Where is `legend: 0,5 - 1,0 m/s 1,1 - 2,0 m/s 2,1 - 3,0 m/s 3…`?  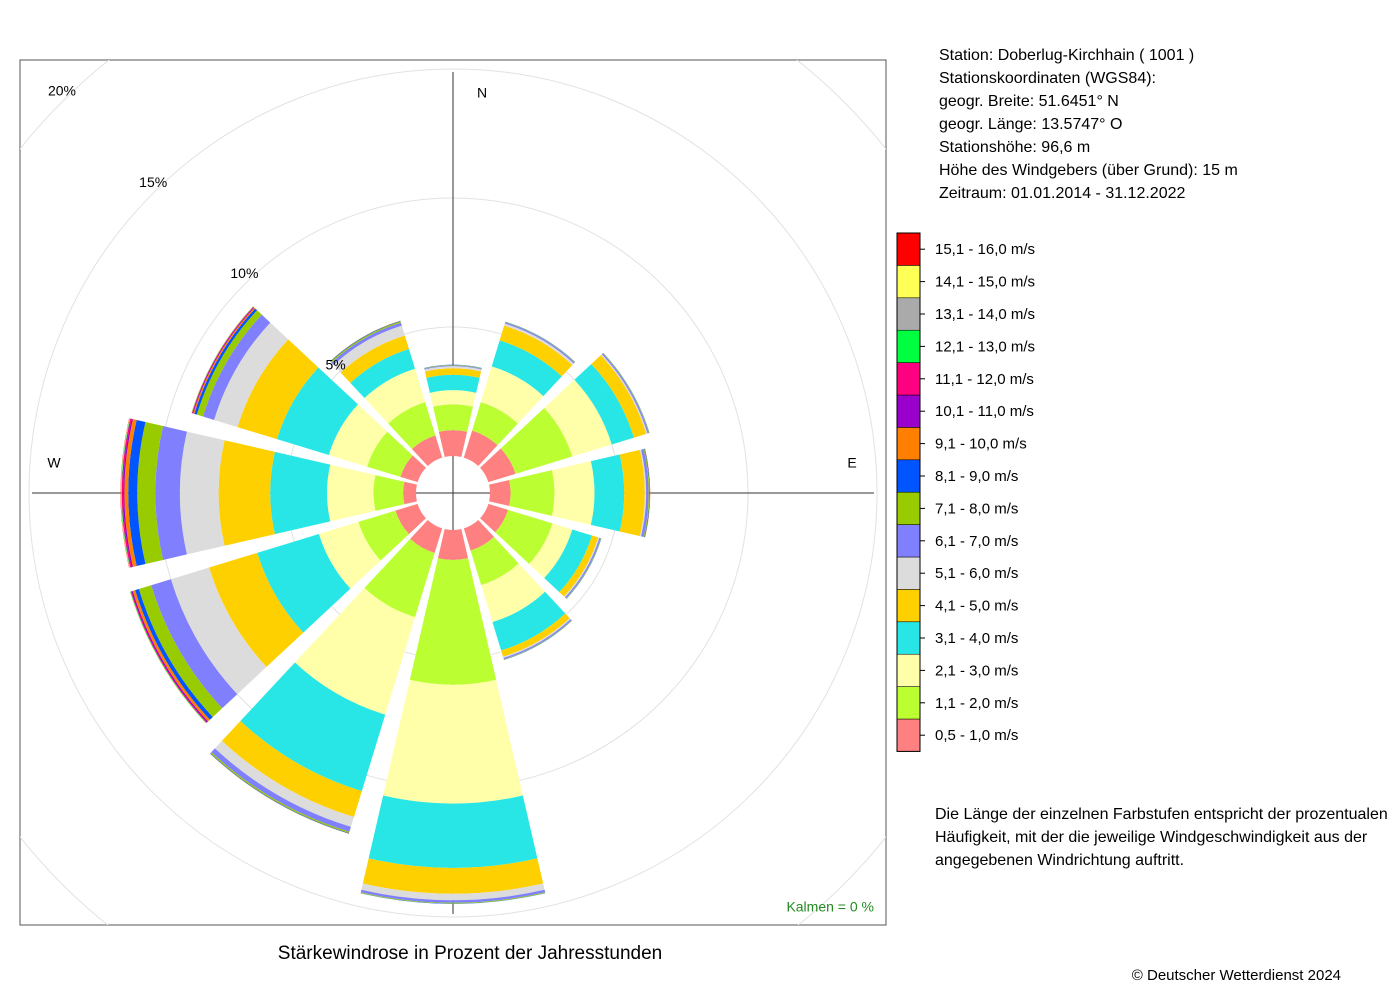 legend: 0,5 - 1,0 m/s 1,1 - 2,0 m/s 2,1 - 3,0 m/s 3… is located at coordinates (965, 492).